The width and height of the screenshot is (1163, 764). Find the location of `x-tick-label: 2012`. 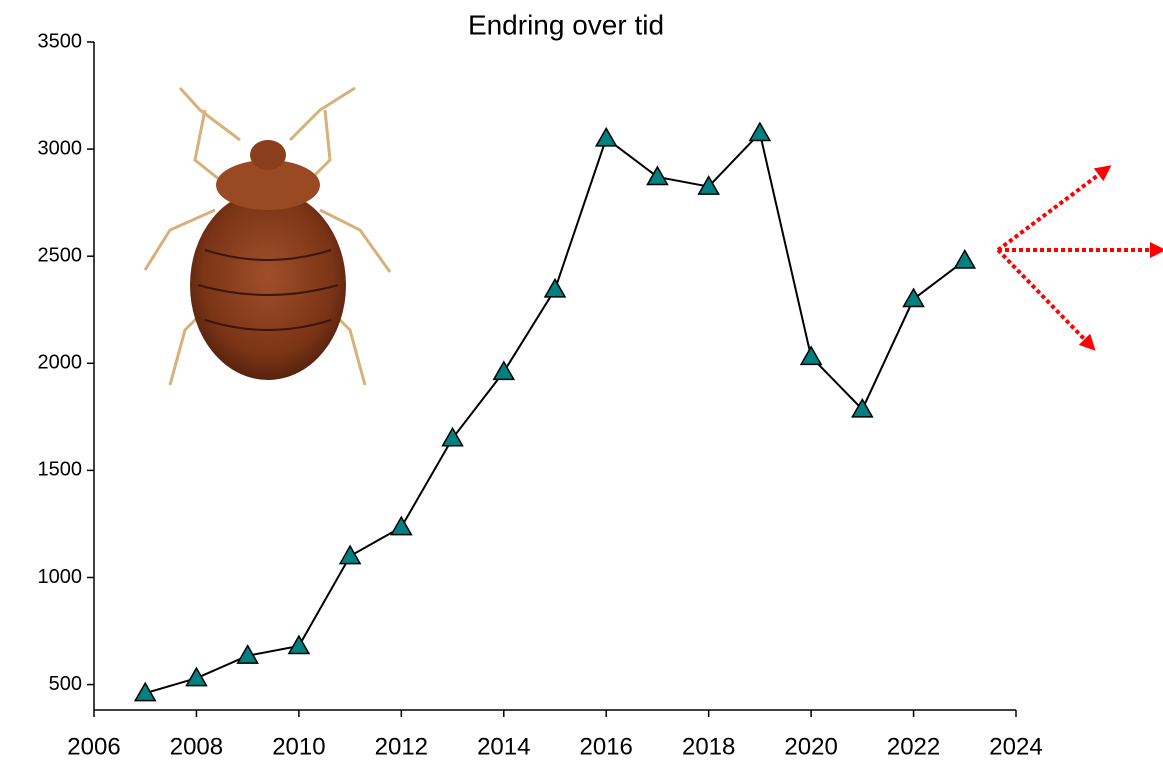

x-tick-label: 2012 is located at coordinates (401, 746).